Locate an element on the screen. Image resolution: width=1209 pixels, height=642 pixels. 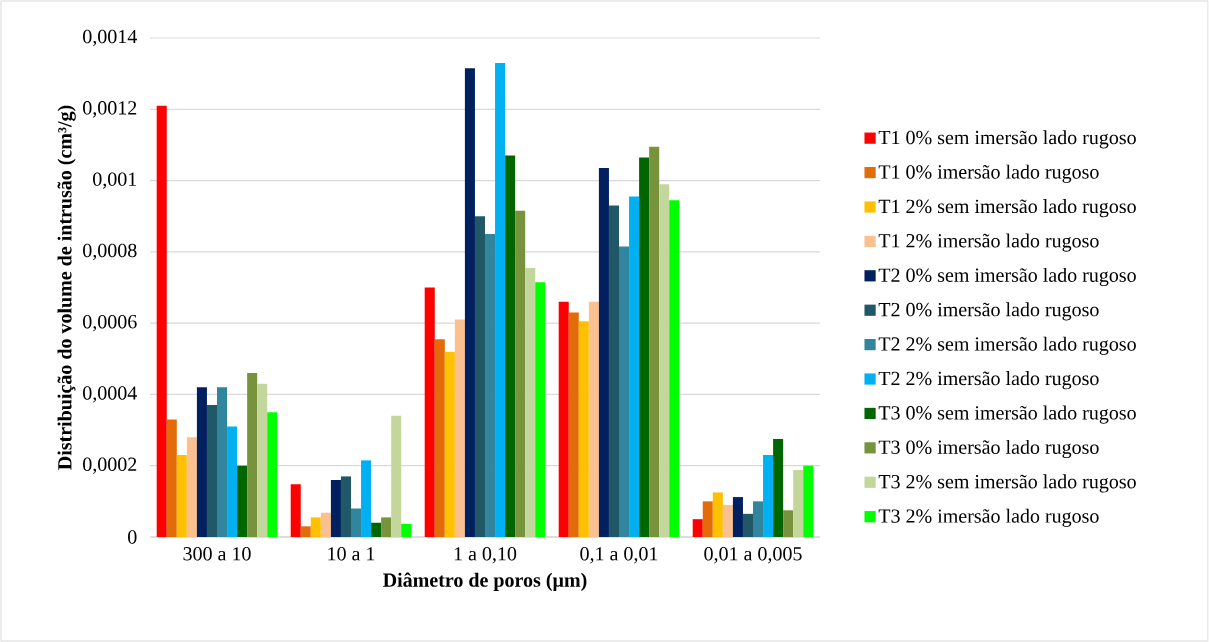
legend-label: T3 2% sem imersão lado rugoso is located at coordinates (1007, 483).